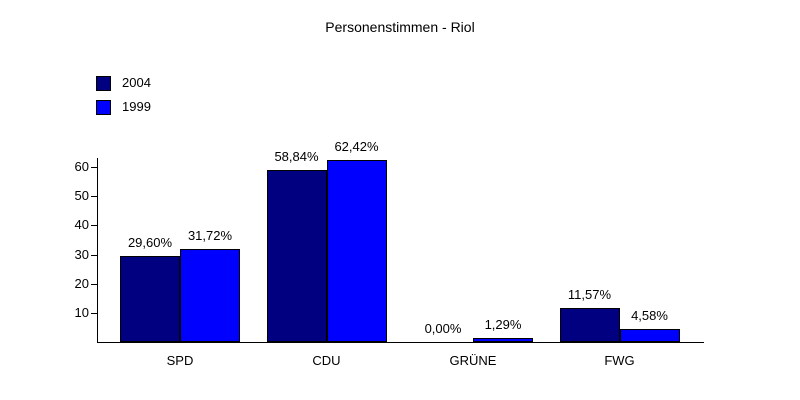 This screenshot has width=800, height=400. What do you see at coordinates (296, 156) in the screenshot?
I see `bar-value-label-2004-cdu: 58,84%` at bounding box center [296, 156].